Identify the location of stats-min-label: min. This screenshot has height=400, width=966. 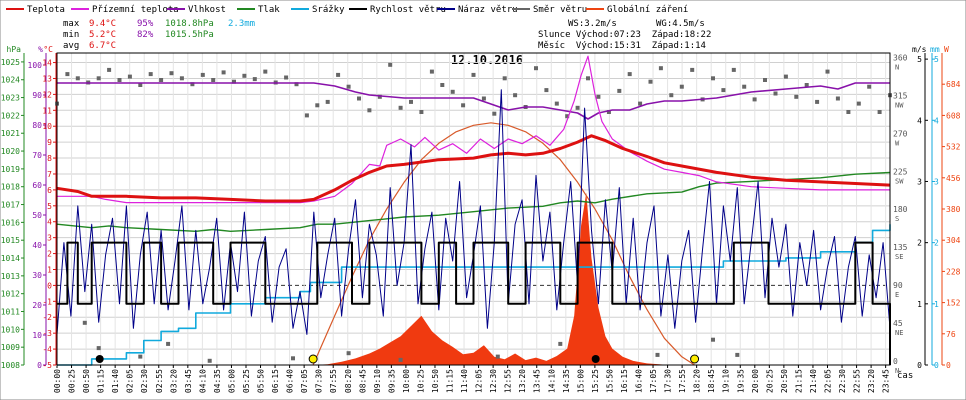
(71, 35).